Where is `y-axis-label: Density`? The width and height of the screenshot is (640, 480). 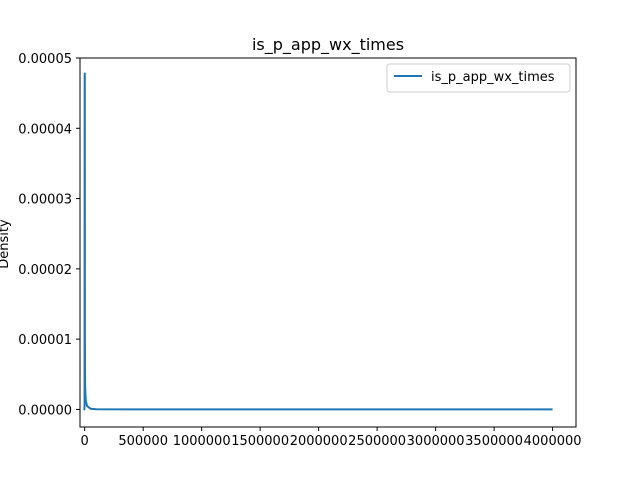 y-axis-label: Density is located at coordinates (6, 244).